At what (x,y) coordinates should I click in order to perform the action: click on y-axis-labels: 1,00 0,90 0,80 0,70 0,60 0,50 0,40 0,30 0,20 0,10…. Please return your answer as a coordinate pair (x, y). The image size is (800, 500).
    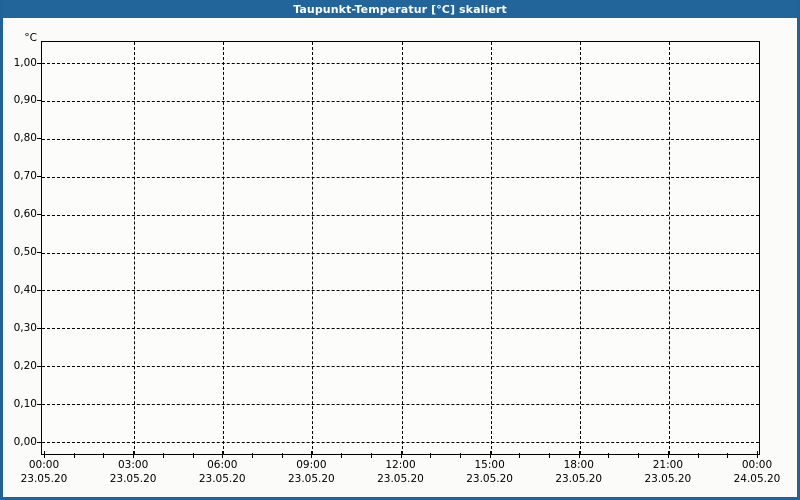
    Looking at the image, I should click on (22, 248).